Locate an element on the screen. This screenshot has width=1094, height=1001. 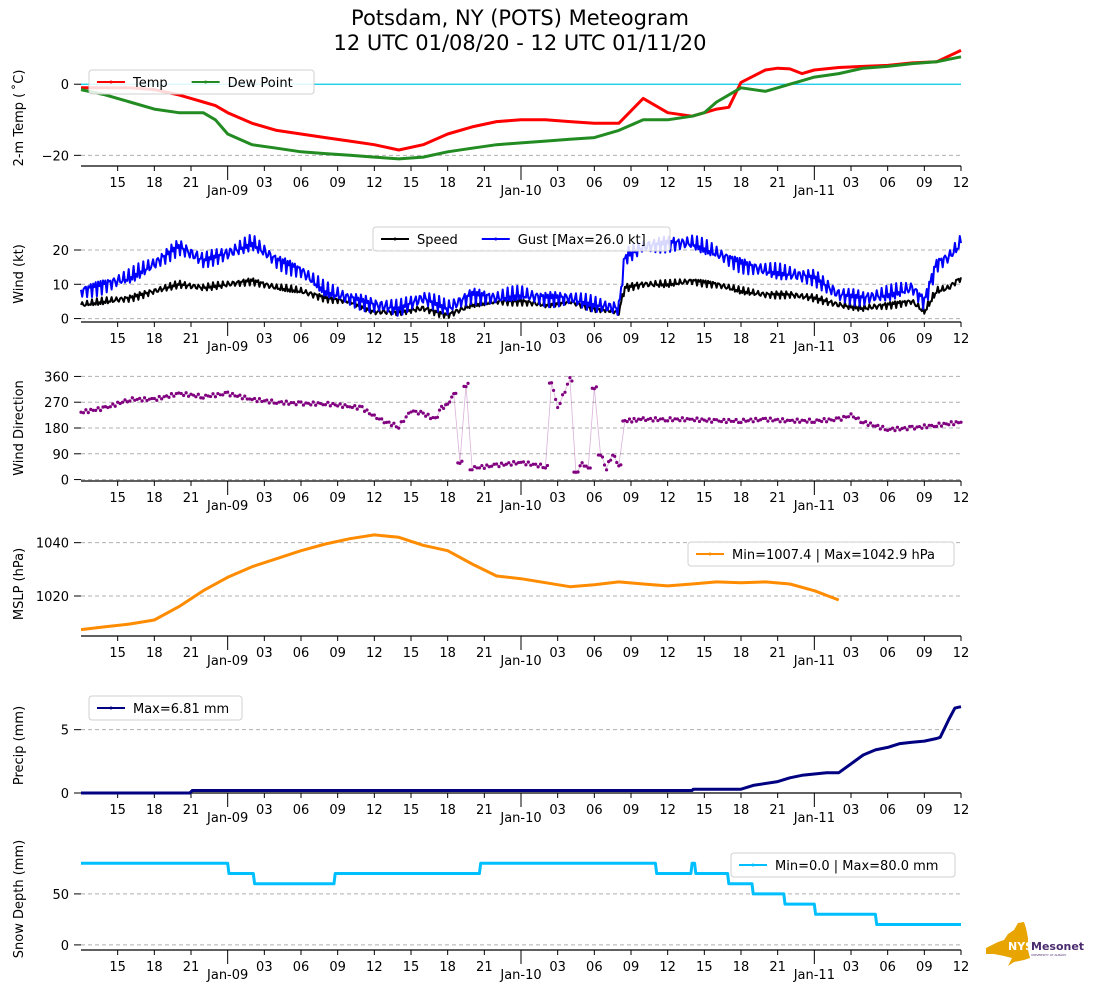
legend: Max=6.81 mm is located at coordinates (165, 708).